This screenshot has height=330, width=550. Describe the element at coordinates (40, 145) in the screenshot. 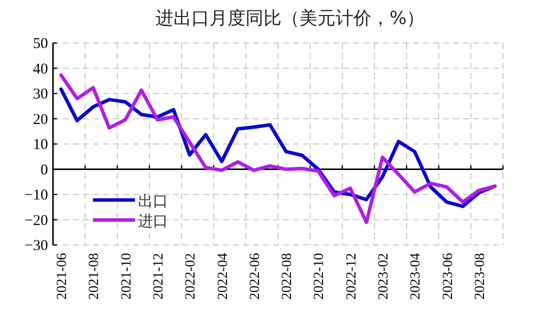

I see `y-tick-label: 10` at that location.